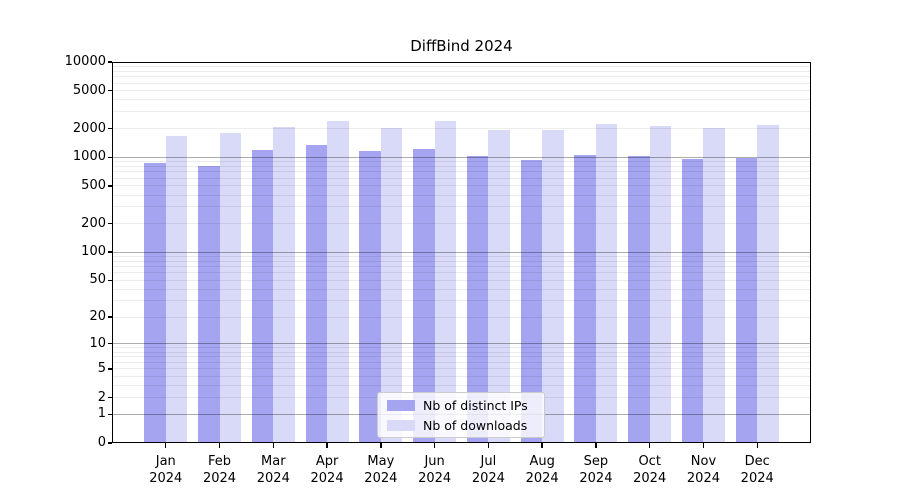 The width and height of the screenshot is (900, 500). I want to click on legend-swatch-distinct-ips, so click(401, 405).